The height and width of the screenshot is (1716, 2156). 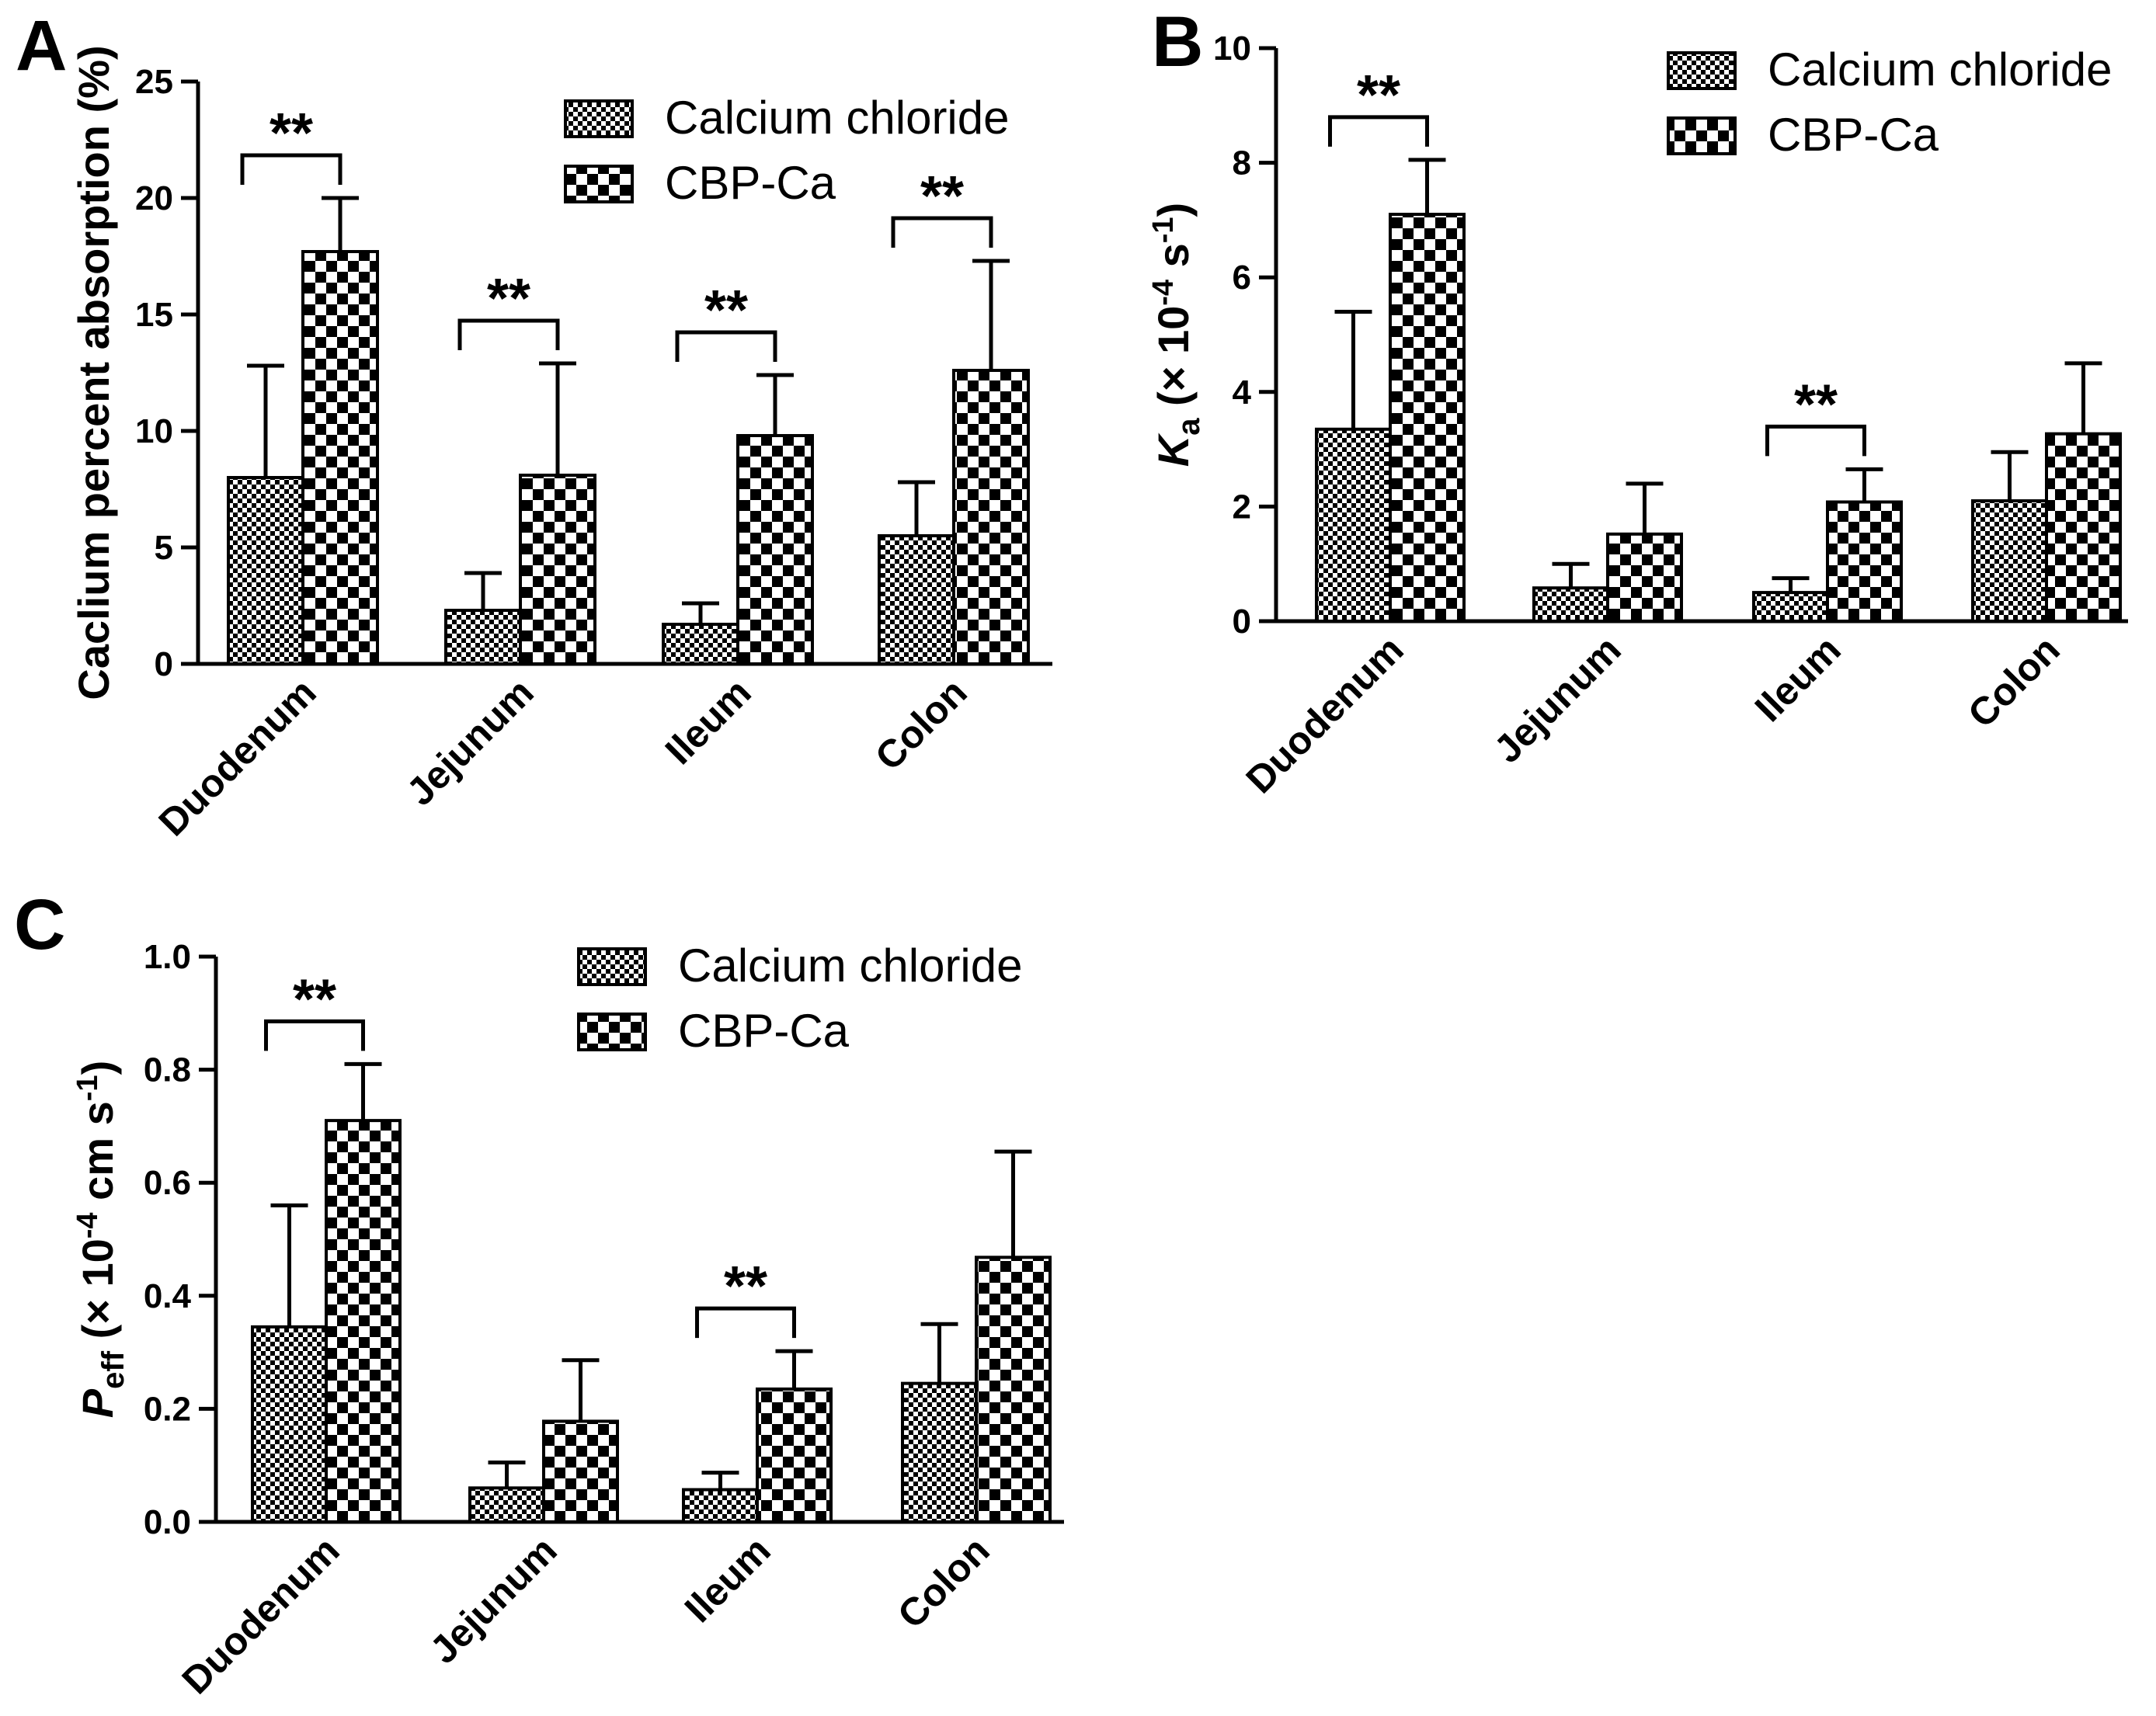 I want to click on y-axis-label-part: a, so click(x=1189, y=427).